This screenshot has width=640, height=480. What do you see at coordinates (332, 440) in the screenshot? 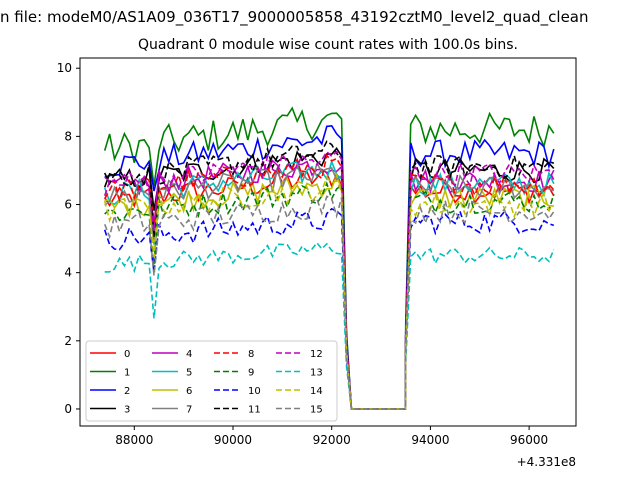
I see `x-tick-label: 92000` at bounding box center [332, 440].